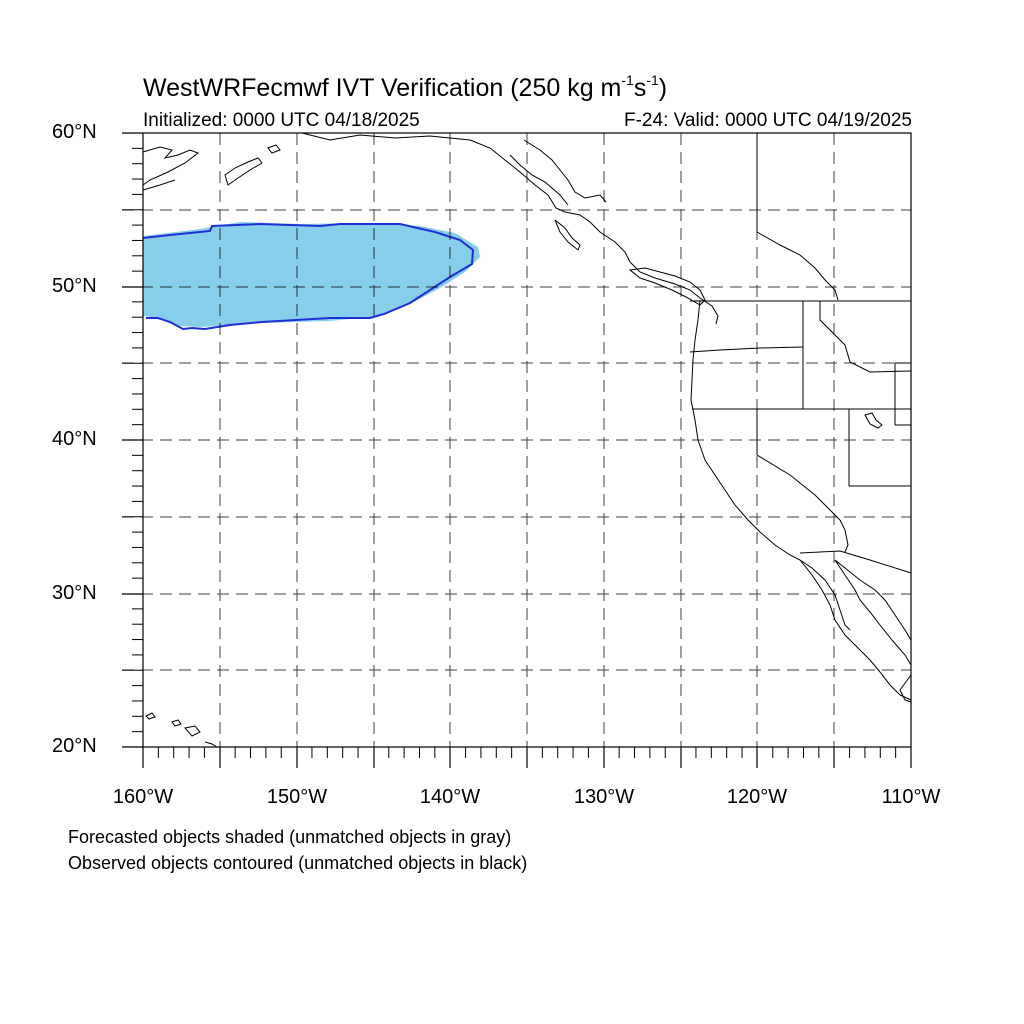  Describe the element at coordinates (768, 120) in the screenshot. I see `valid-time-label: F-24: Valid: 0000 UTC 04/19/2025` at that location.